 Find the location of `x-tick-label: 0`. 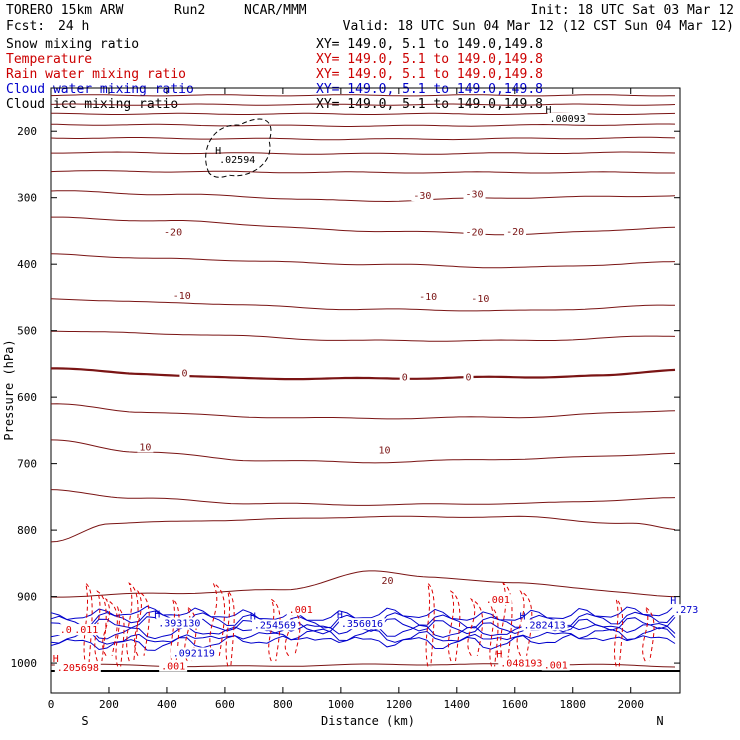

x-tick-label: 0 is located at coordinates (51, 704).